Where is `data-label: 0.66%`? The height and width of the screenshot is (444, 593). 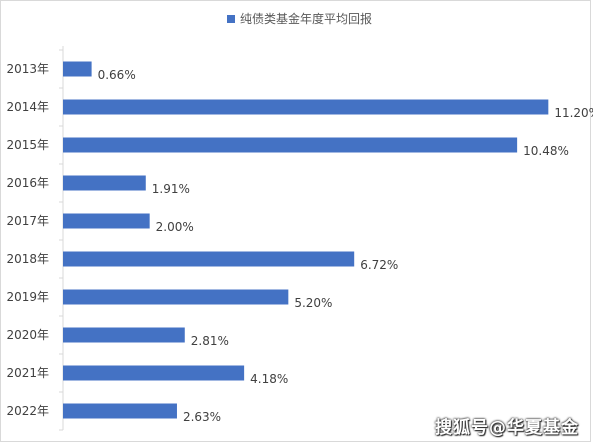 data-label: 0.66% is located at coordinates (117, 75).